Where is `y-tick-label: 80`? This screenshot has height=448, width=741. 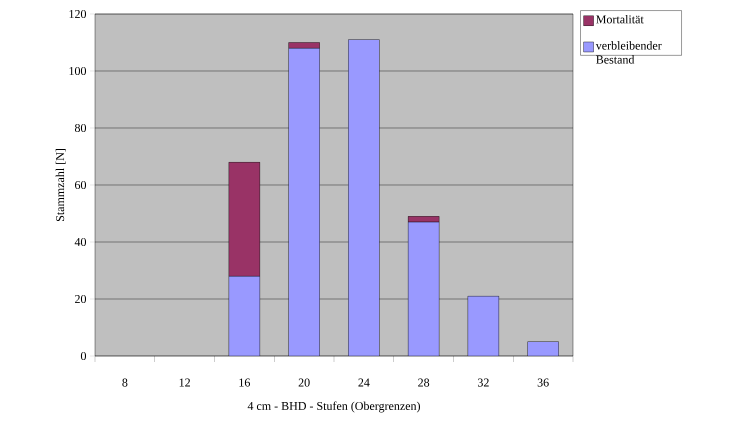
y-tick-label: 80 is located at coordinates (80, 128).